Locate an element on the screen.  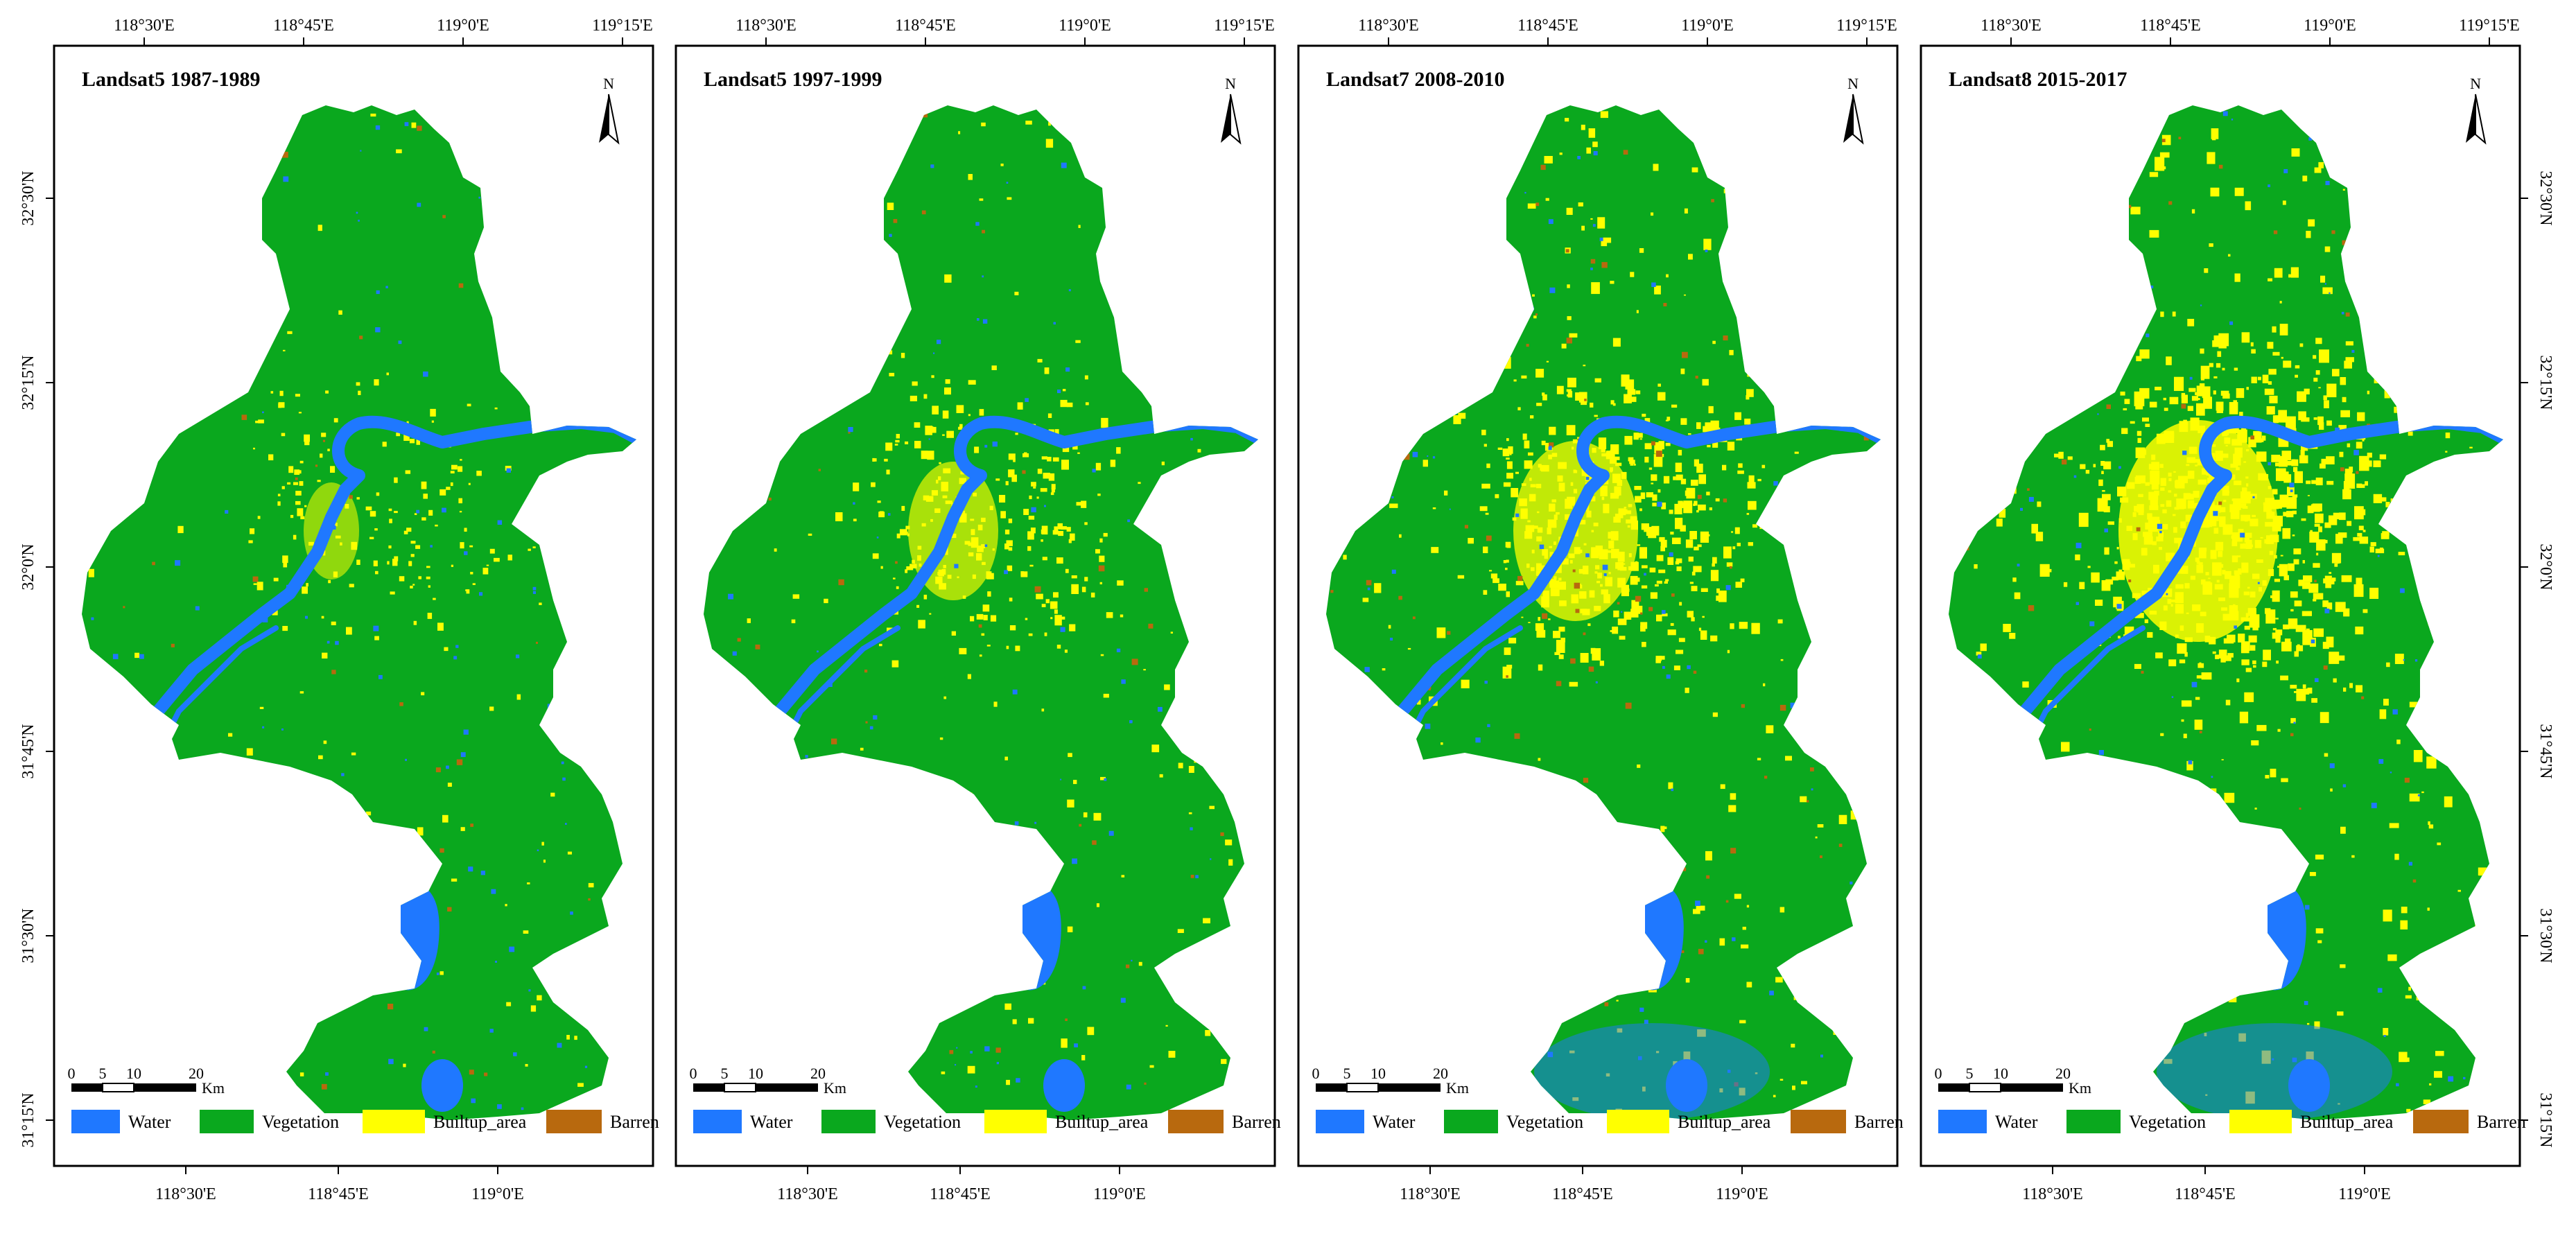
map-title: Landsat5 1987-1989 is located at coordinates (171, 79).